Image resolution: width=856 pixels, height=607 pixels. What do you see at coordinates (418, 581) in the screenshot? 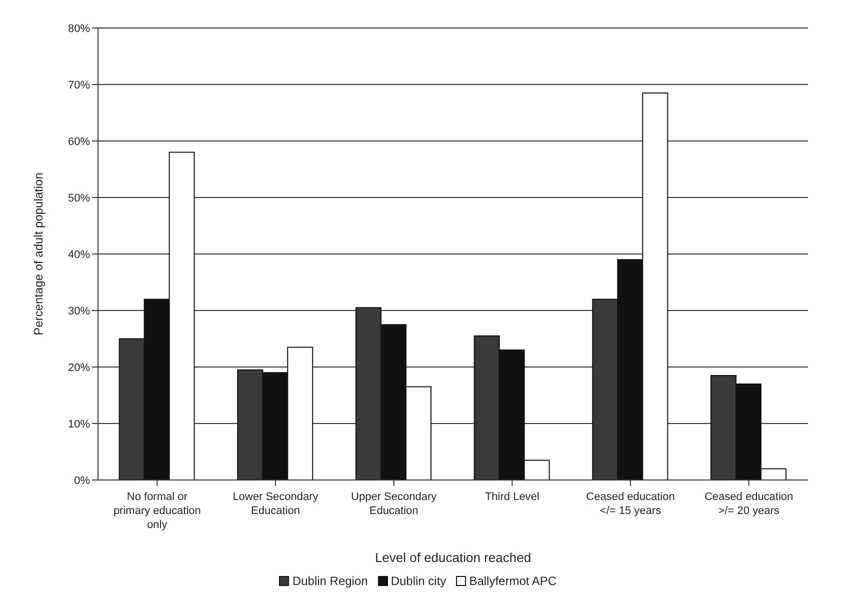
I see `legend-label: Dublin city` at bounding box center [418, 581].